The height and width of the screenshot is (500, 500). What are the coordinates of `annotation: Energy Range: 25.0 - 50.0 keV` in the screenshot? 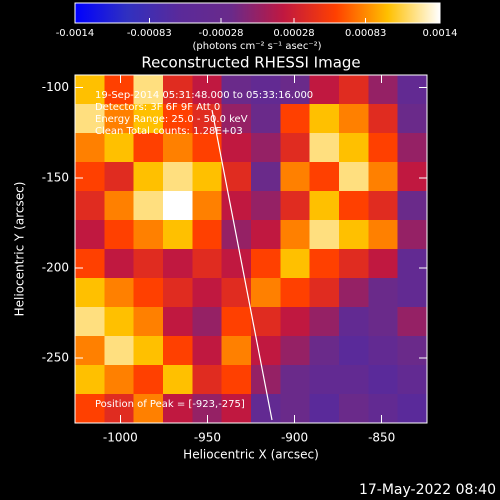 It's located at (171, 119).